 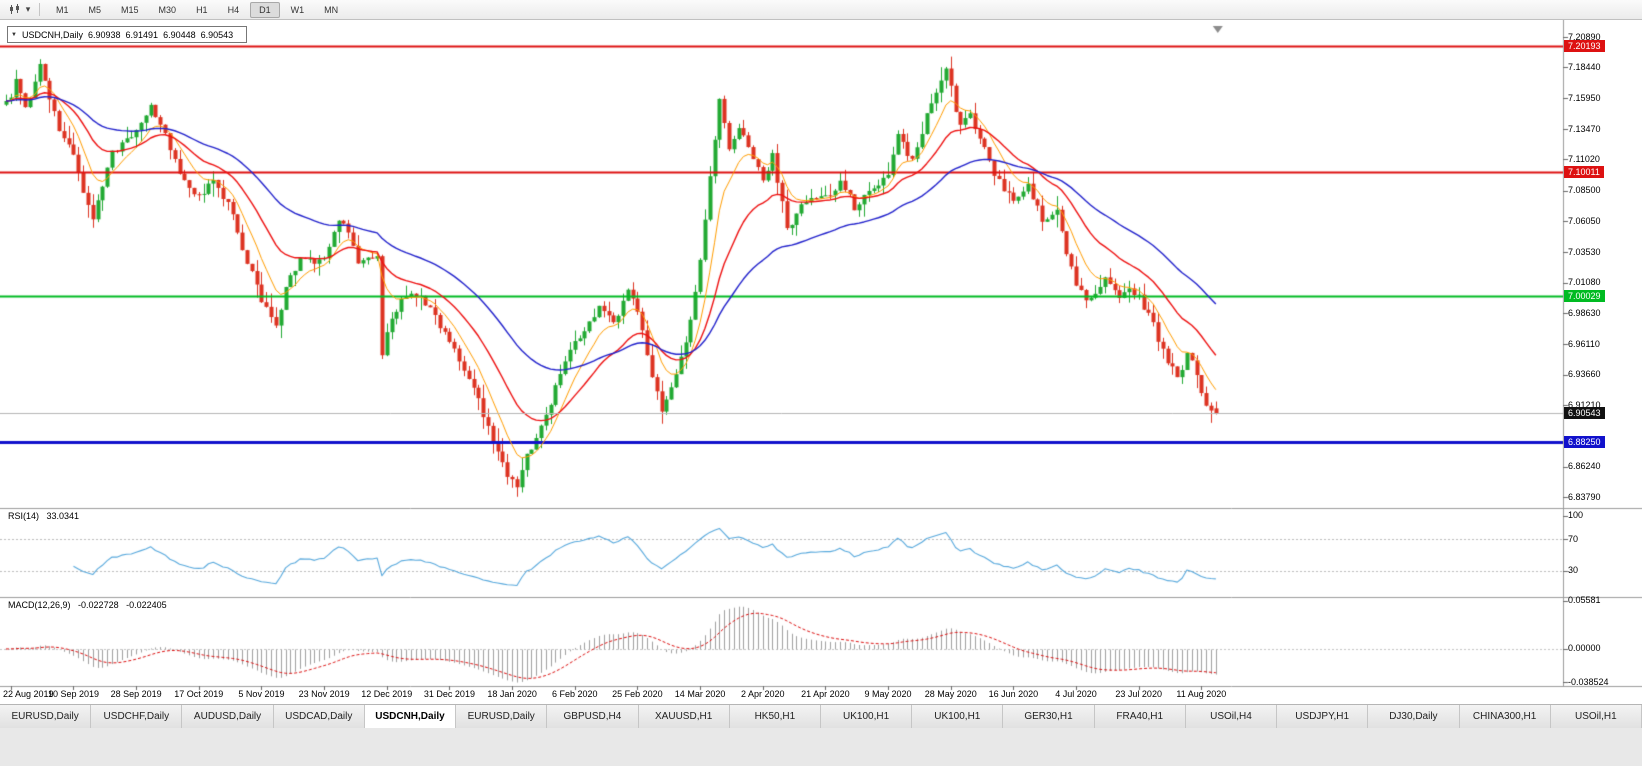 I want to click on chart-type-icon, so click(x=14, y=10).